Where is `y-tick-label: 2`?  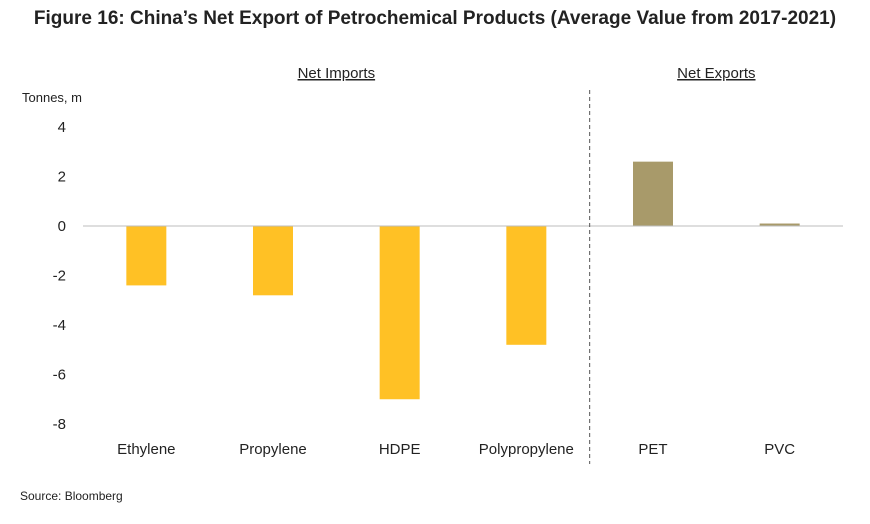 y-tick-label: 2 is located at coordinates (62, 177).